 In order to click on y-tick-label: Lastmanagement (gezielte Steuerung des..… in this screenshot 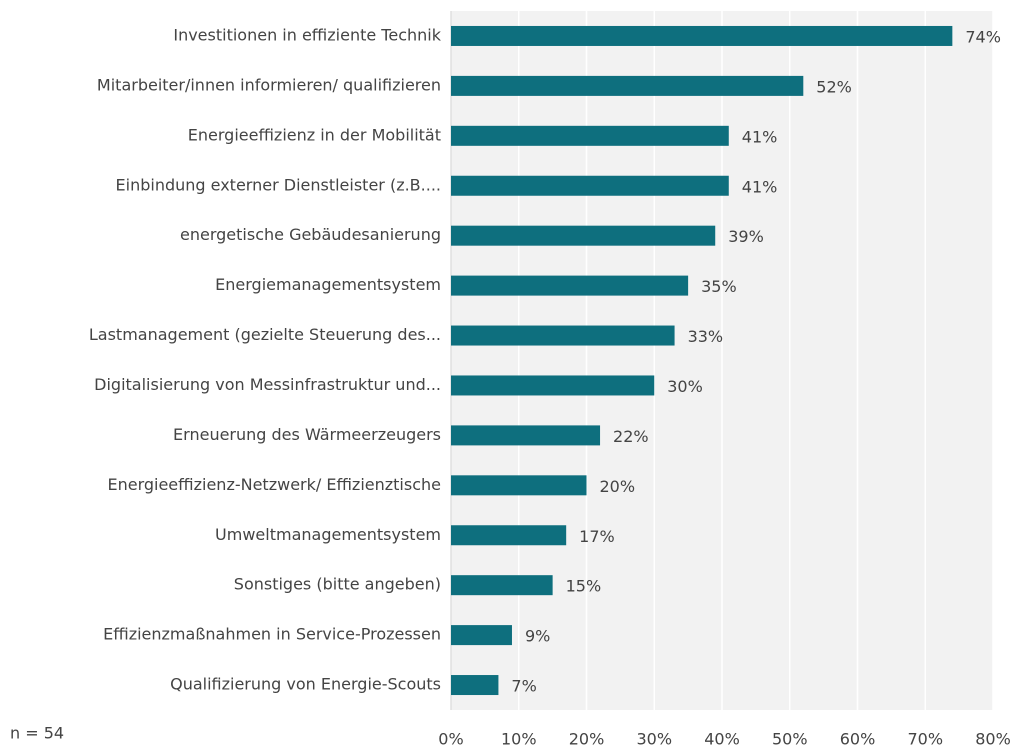, I will do `click(265, 334)`.